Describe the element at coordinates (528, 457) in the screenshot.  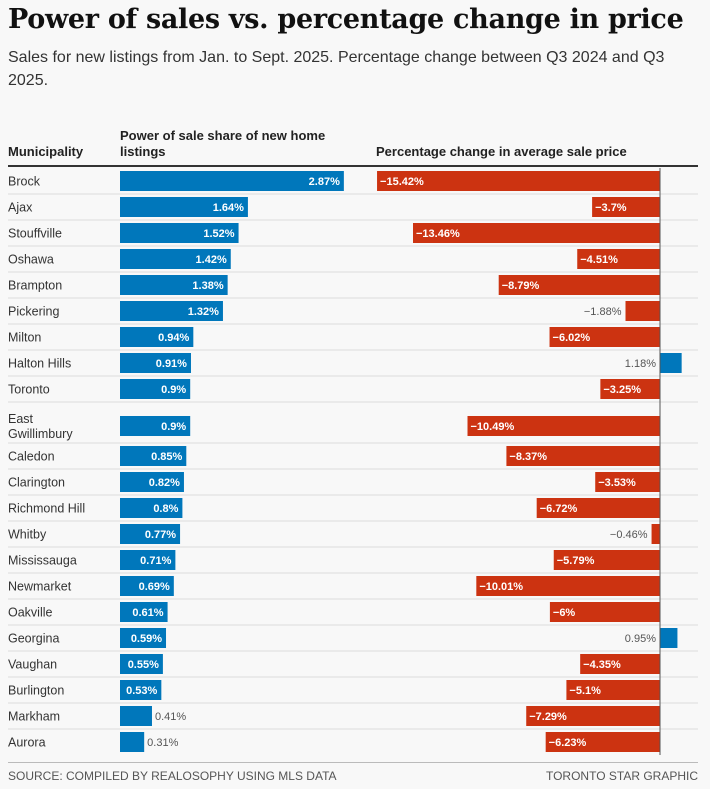
I see `change-label: −8.37%` at that location.